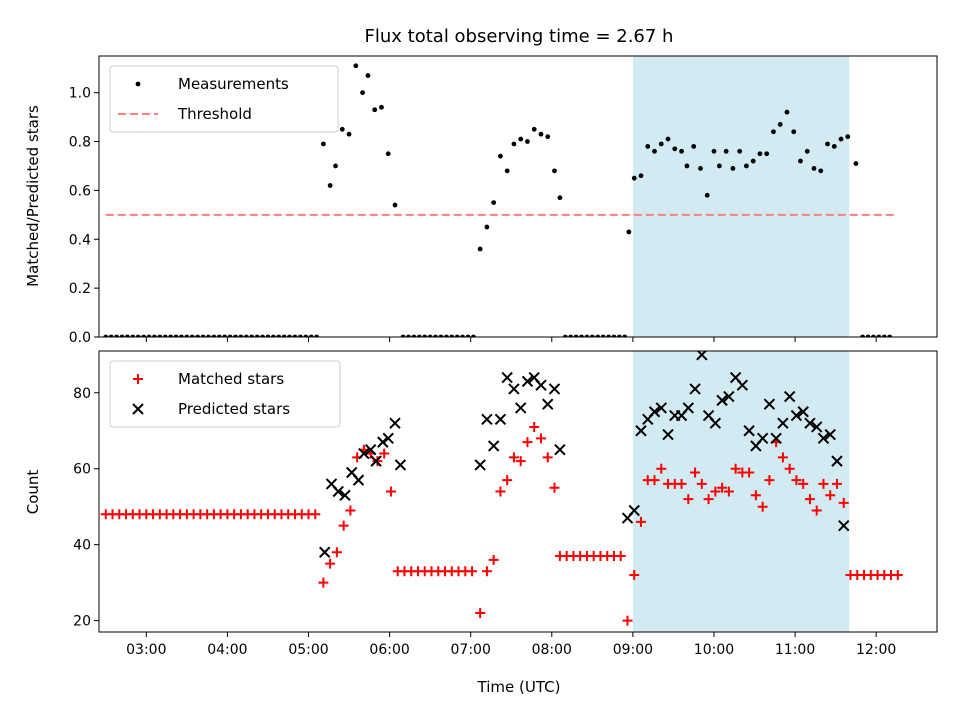 Image resolution: width=960 pixels, height=720 pixels. What do you see at coordinates (80, 143) in the screenshot?
I see `y-tick-label: 0.8` at bounding box center [80, 143].